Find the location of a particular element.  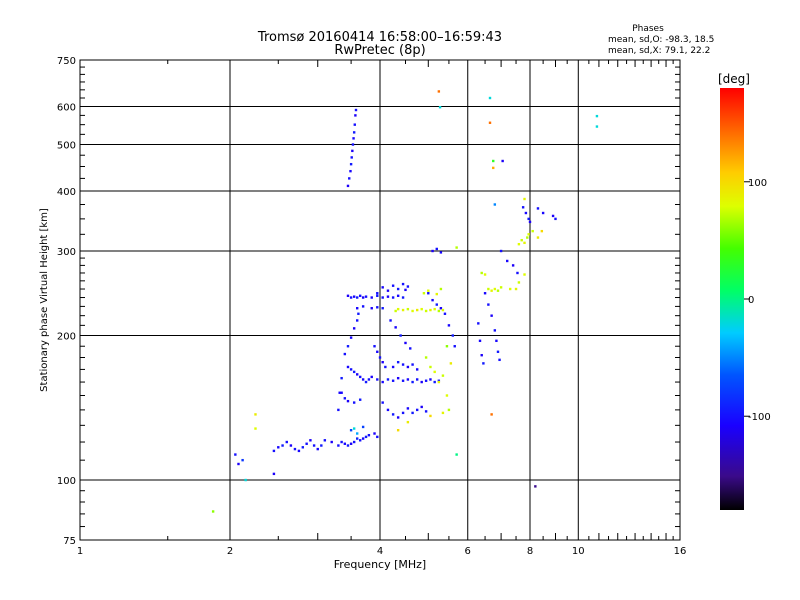

y-tick-label: 750 is located at coordinates (66, 61).